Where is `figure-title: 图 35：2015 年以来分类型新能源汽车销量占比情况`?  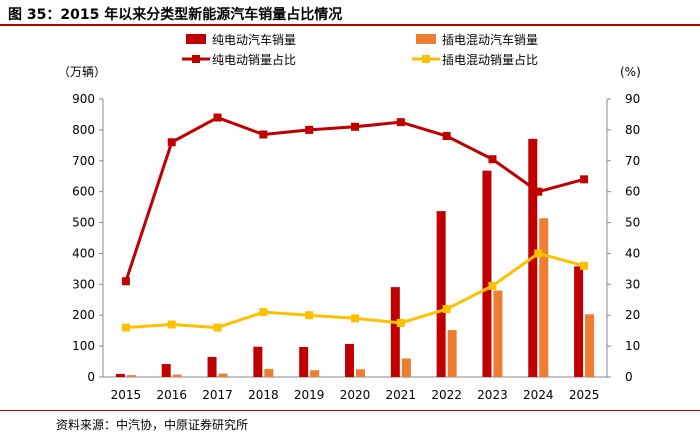 figure-title: 图 35：2015 年以来分类型新能源汽车销量占比情况 is located at coordinates (175, 15).